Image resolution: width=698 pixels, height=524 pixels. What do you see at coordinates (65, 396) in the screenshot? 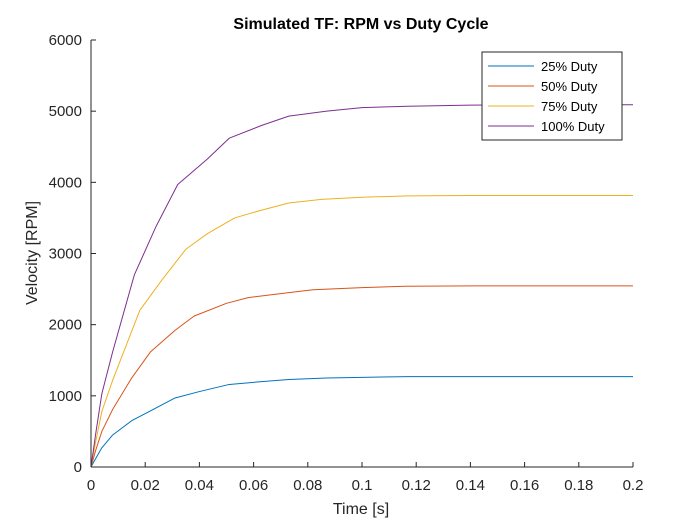
I see `y-tick-label: 1000` at bounding box center [65, 396].